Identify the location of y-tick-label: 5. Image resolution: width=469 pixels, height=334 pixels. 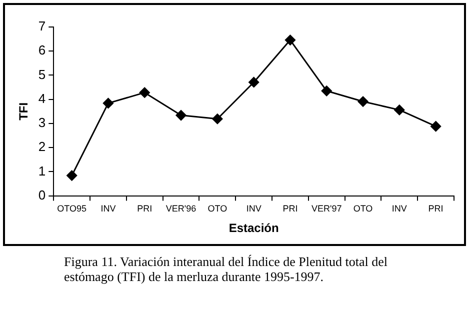
(42, 74).